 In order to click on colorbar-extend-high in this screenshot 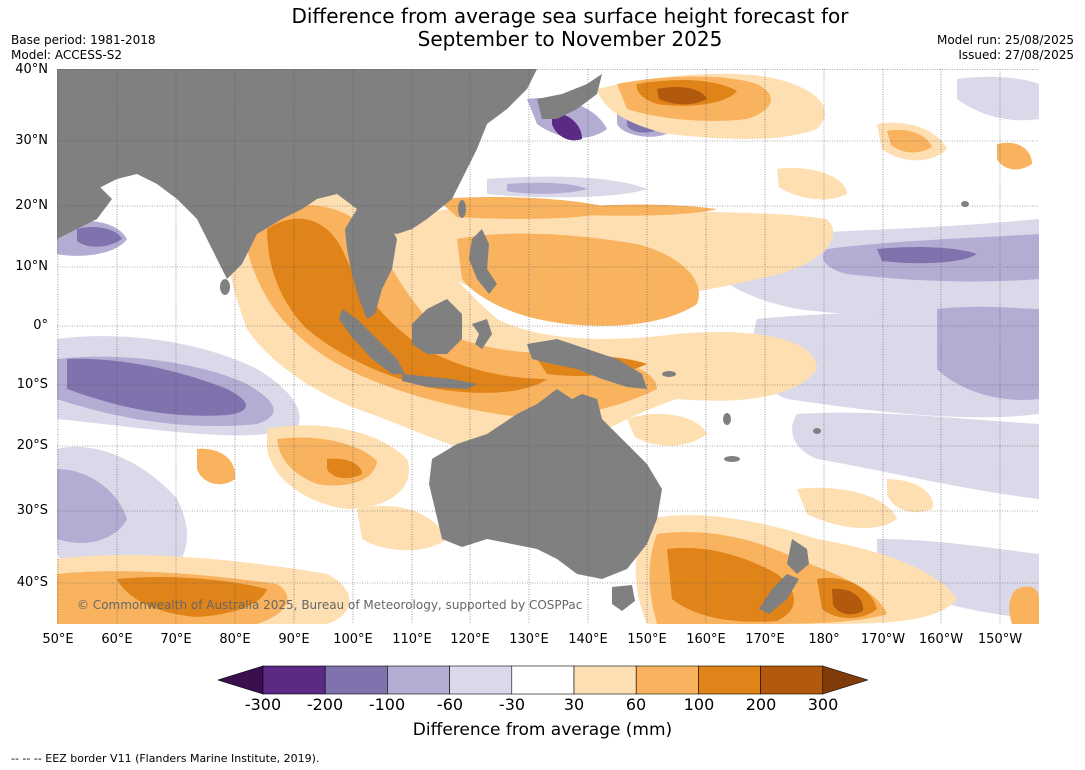, I will do `click(845, 680)`.